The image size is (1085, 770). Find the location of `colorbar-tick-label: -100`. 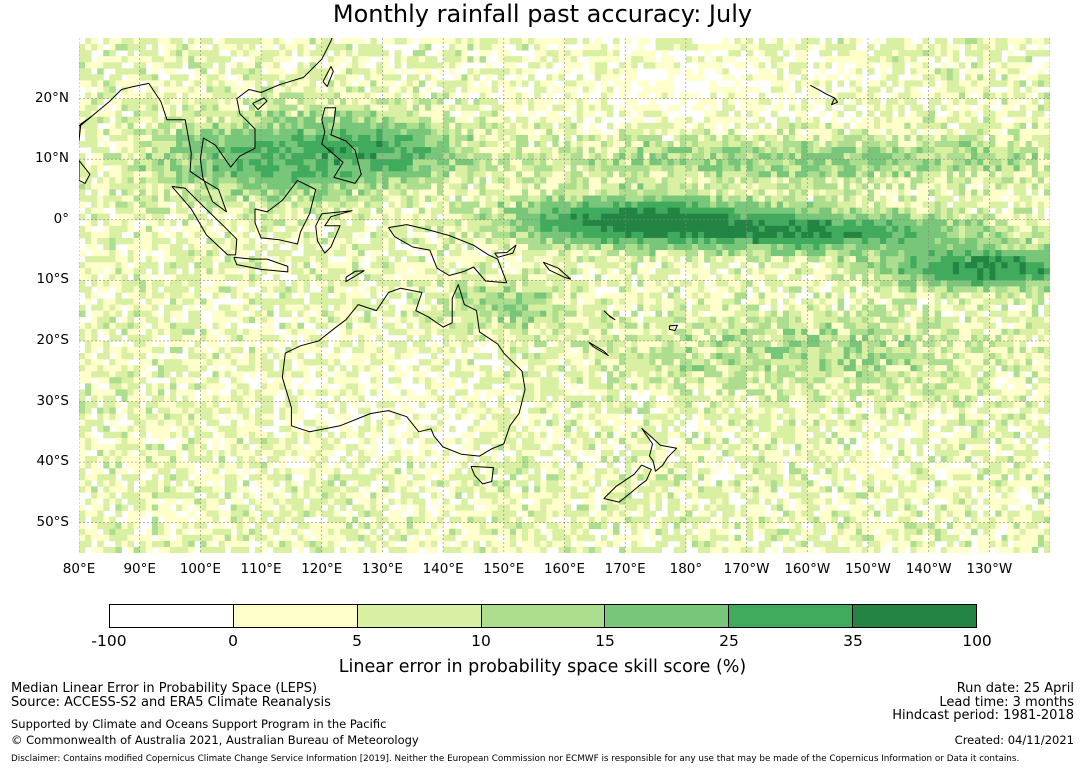

colorbar-tick-label: -100 is located at coordinates (108, 641).